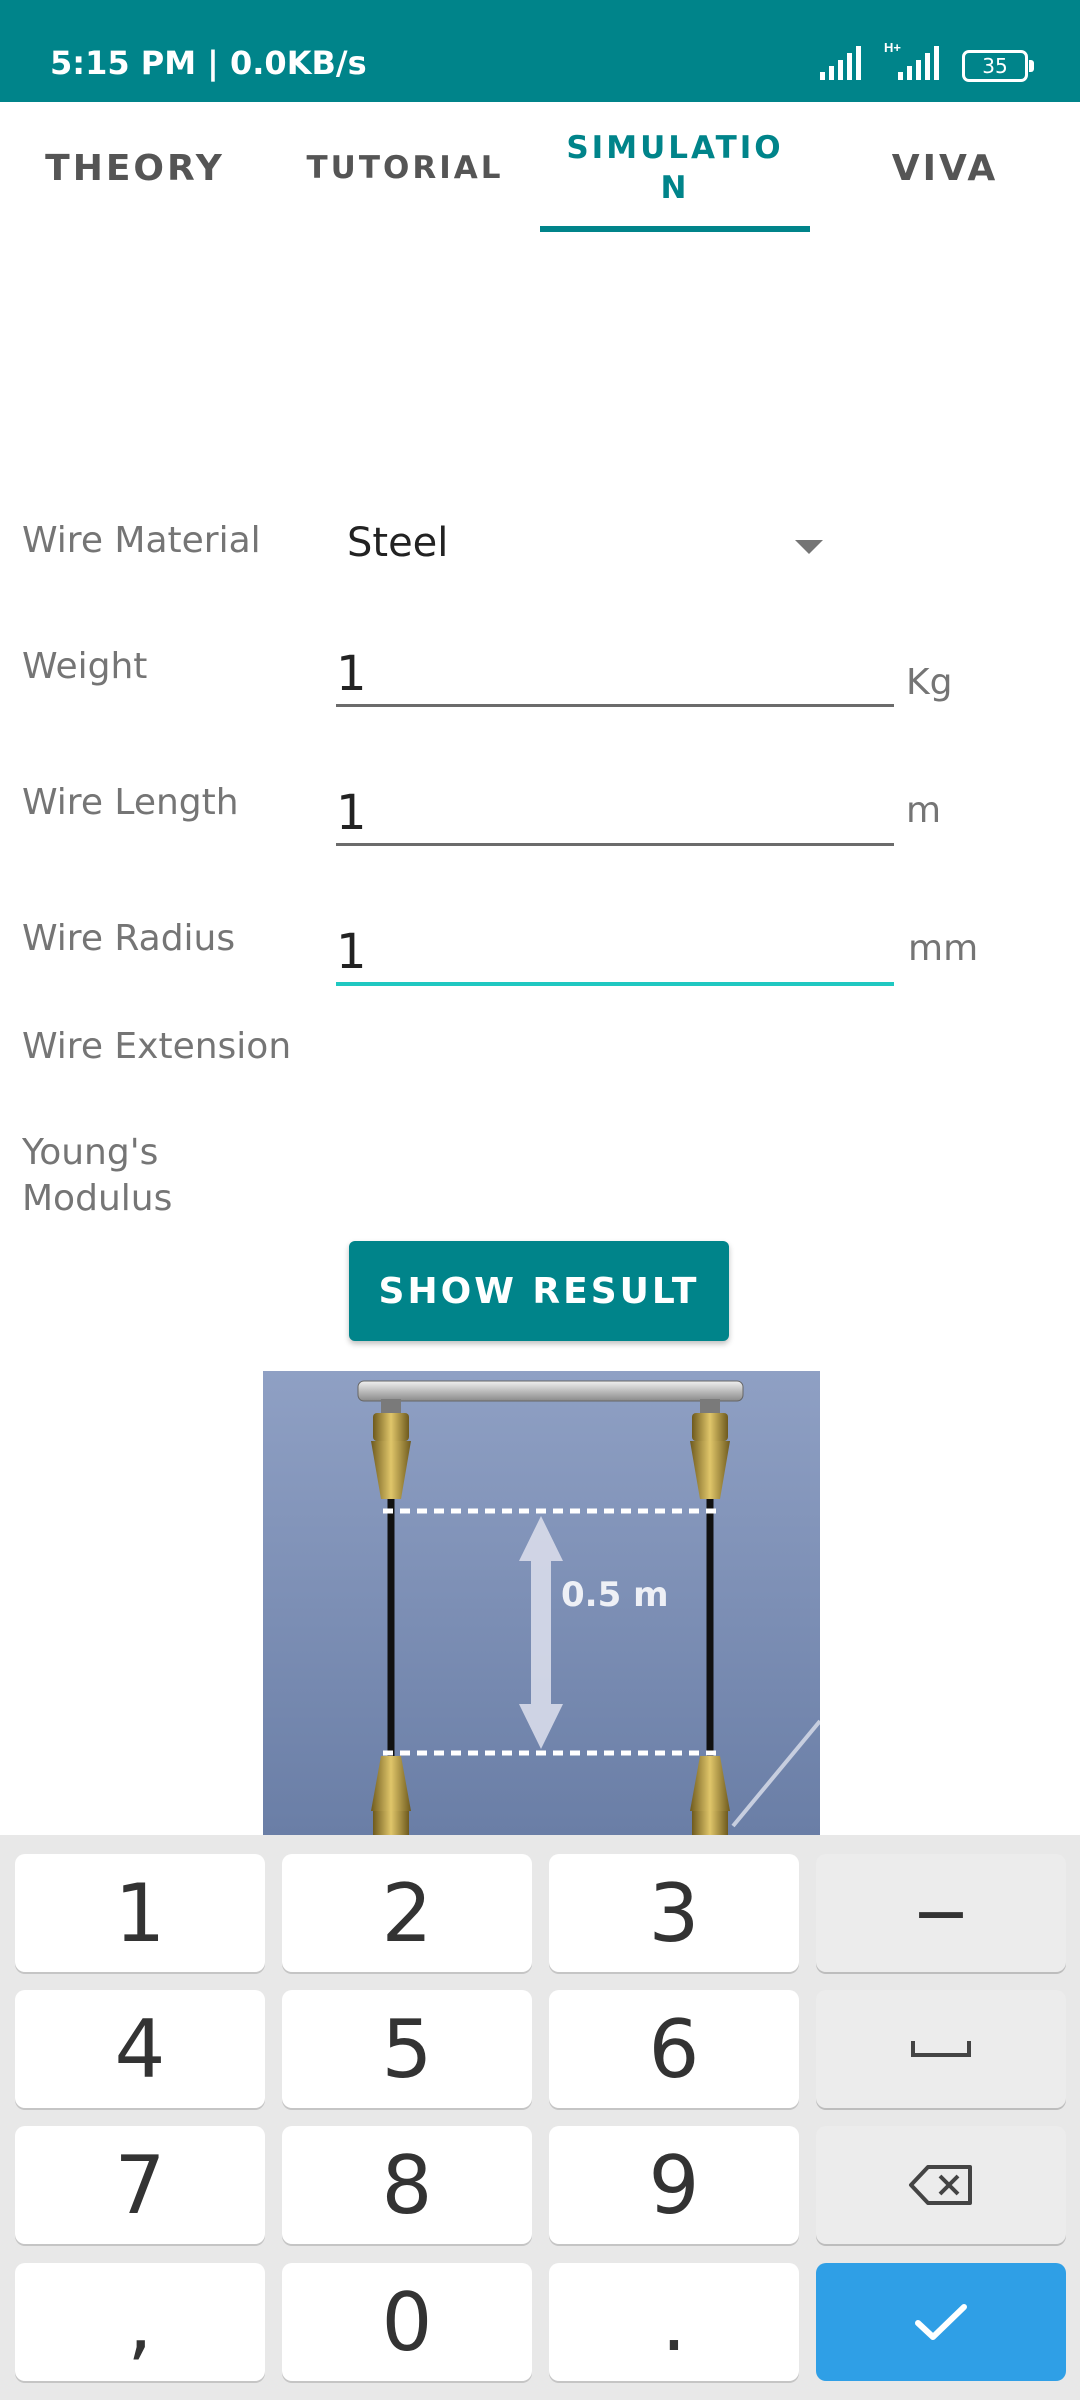 This screenshot has width=1080, height=2400. I want to click on key-9: 9, so click(674, 2185).